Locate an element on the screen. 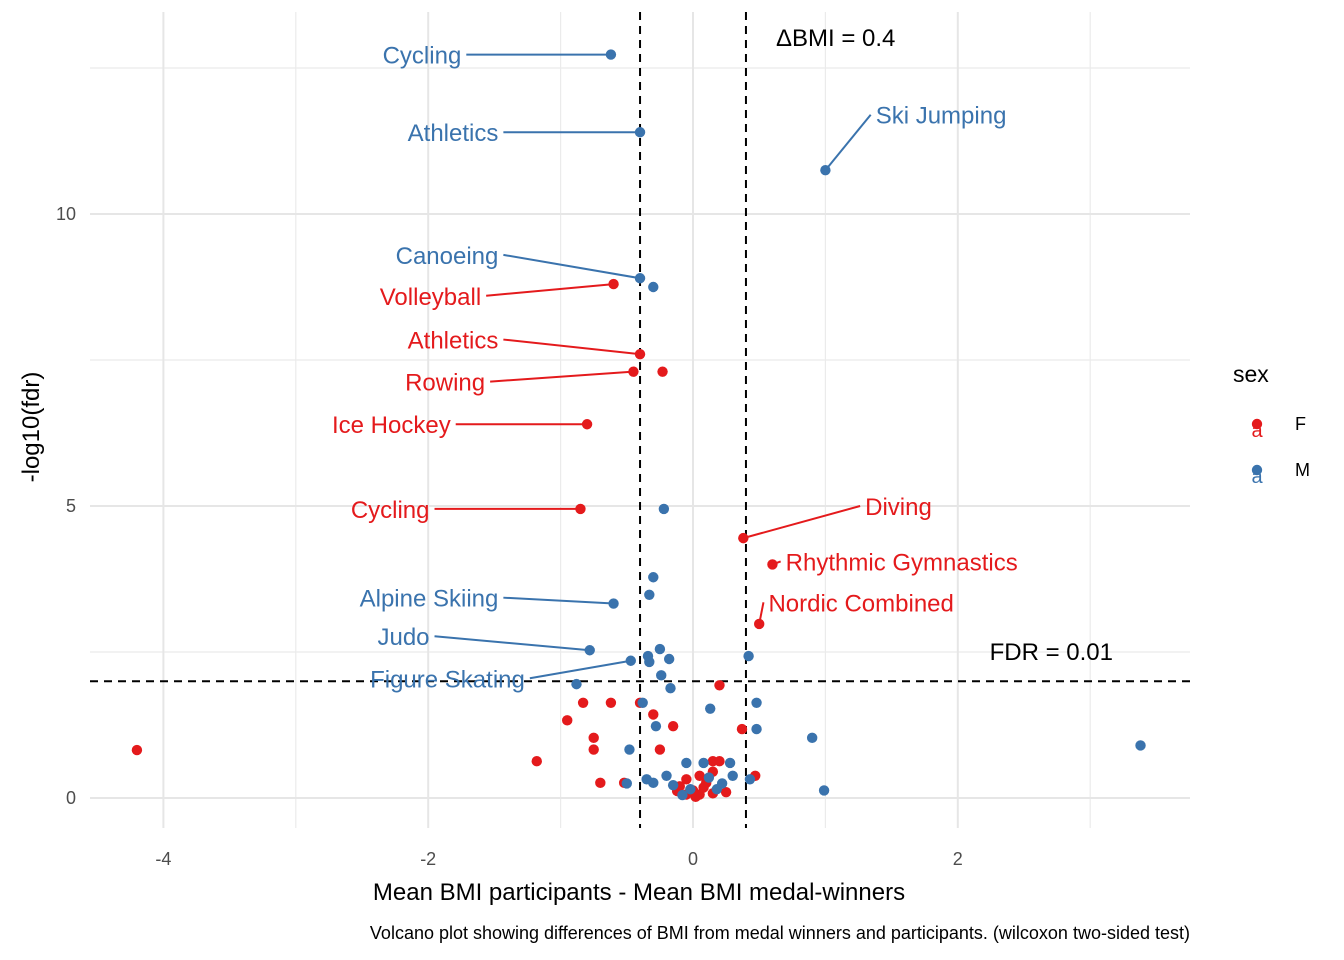 The width and height of the screenshot is (1344, 960). point-label: Rhythmic Gymnastics is located at coordinates (902, 562).